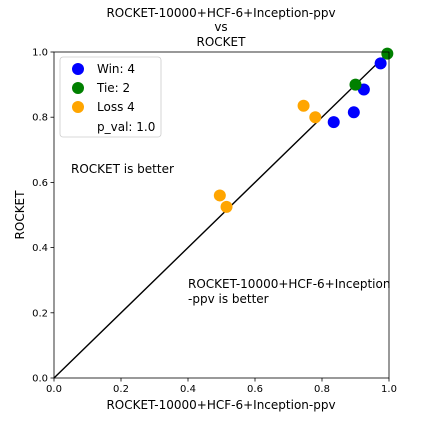 The width and height of the screenshot is (432, 432). I want to click on legend-pval: p_val: 1.0, so click(126, 127).